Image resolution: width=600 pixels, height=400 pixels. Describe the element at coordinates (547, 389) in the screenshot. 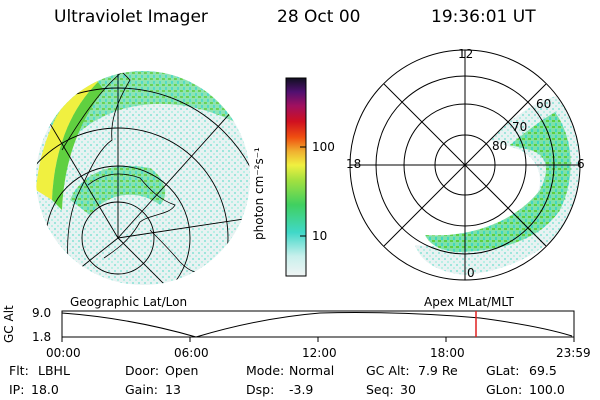

I see `status-glon-value: 100.0` at that location.